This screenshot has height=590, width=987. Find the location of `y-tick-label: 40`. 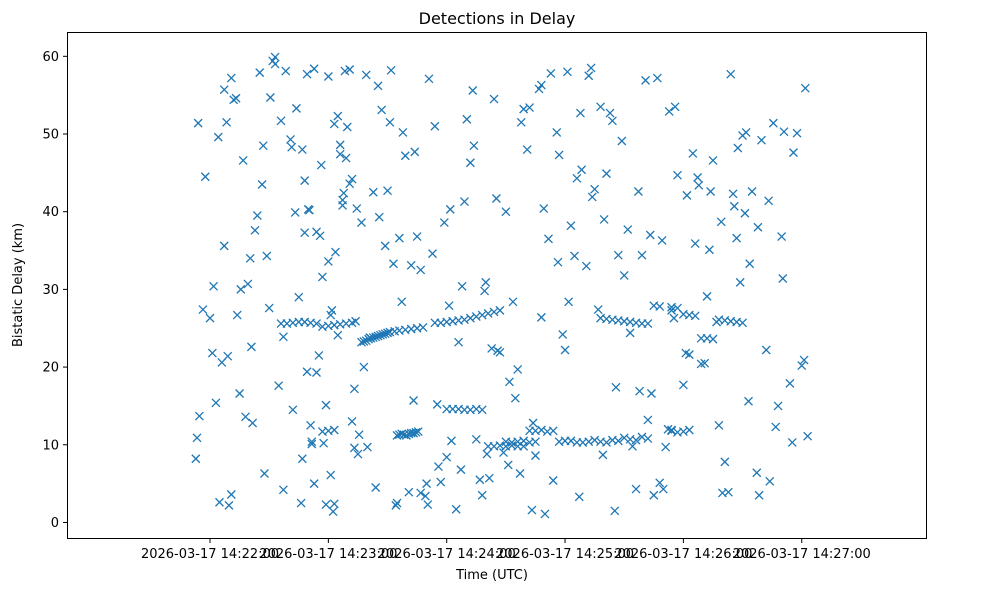

y-tick-label: 40 is located at coordinates (50, 212).